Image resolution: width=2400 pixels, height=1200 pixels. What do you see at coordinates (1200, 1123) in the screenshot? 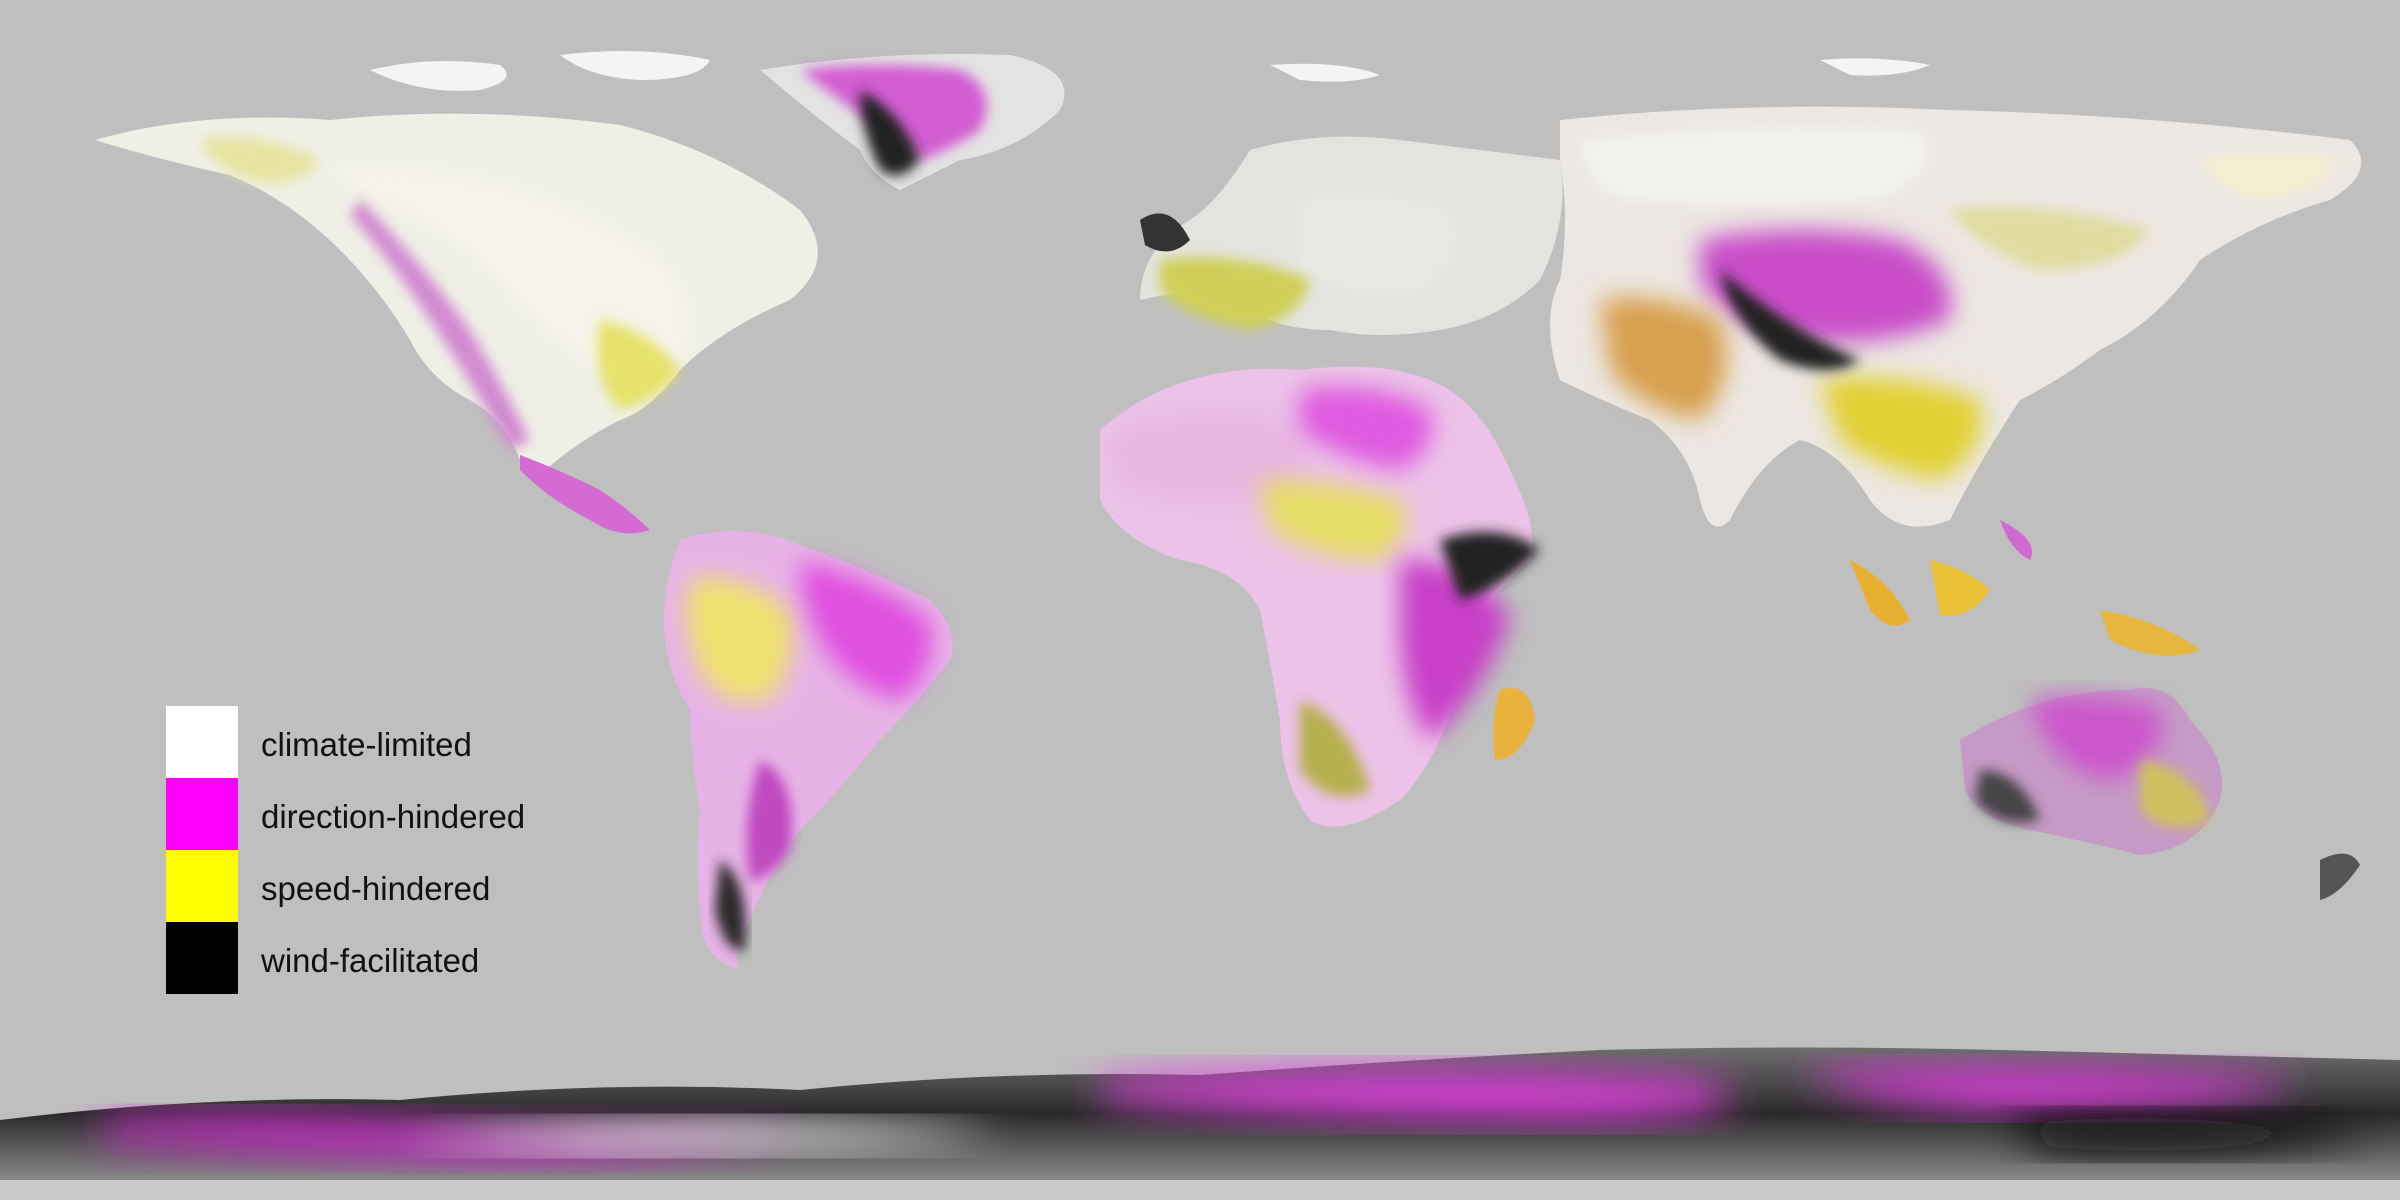
I see `antarctica-region` at bounding box center [1200, 1123].